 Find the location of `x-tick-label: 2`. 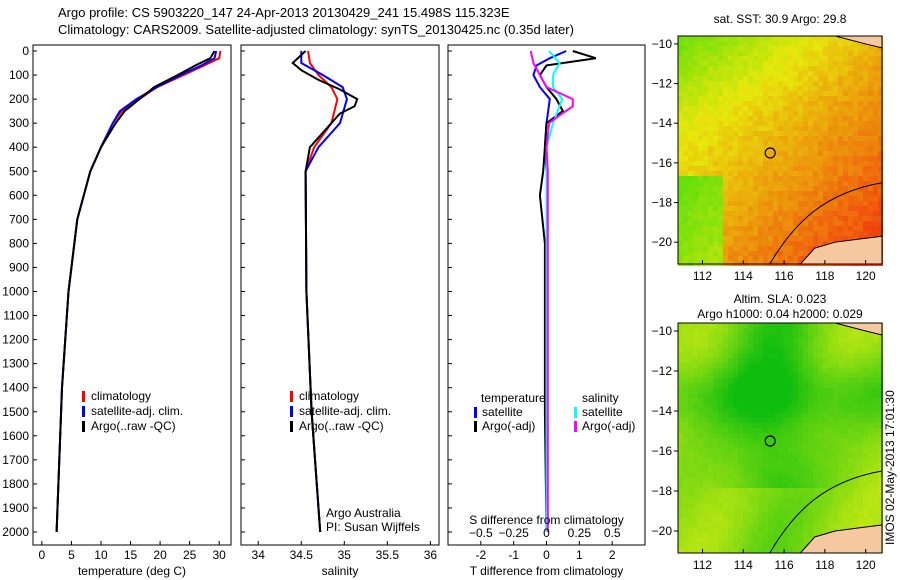

x-tick-label: 2 is located at coordinates (612, 555).